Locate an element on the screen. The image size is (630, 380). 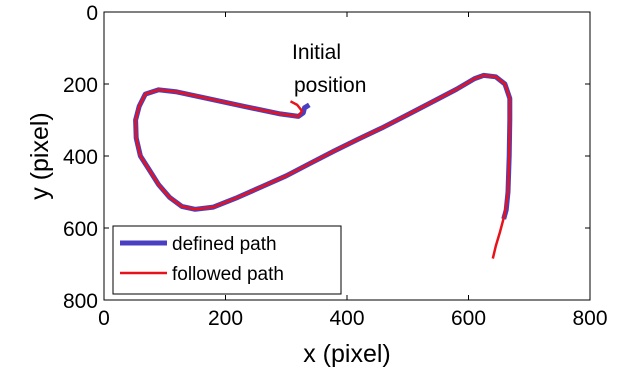
legend-label-defined: defined path is located at coordinates (224, 244).